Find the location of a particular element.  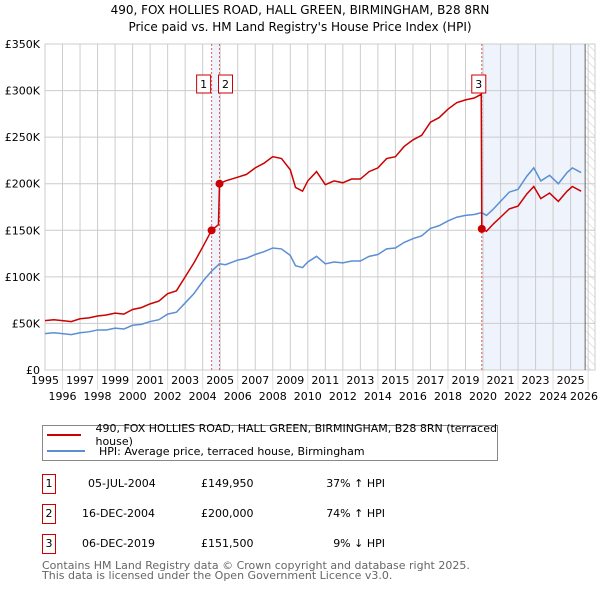

x-tick-label: 2018 is located at coordinates (448, 396).